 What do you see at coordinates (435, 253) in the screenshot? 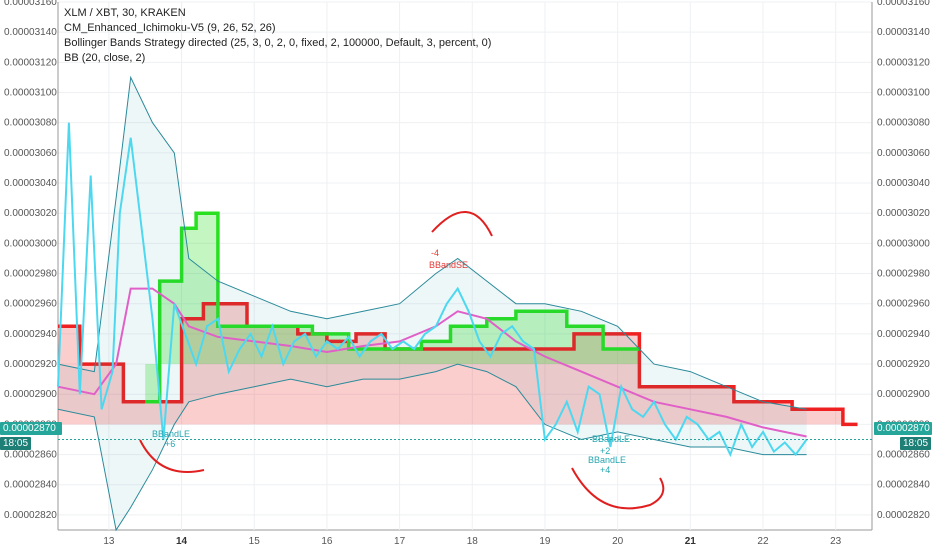
I see `annotation-label: -4` at bounding box center [435, 253].